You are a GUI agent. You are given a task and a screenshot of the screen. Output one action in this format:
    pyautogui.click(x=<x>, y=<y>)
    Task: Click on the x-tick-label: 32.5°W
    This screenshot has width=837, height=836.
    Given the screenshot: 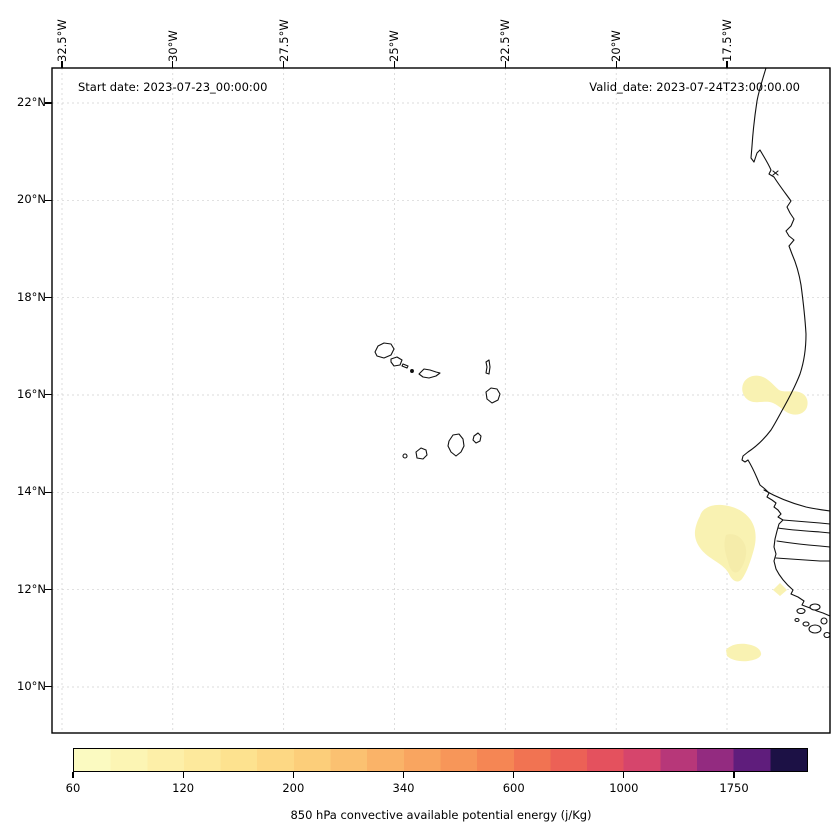 What is the action you would take?
    pyautogui.click(x=62, y=40)
    